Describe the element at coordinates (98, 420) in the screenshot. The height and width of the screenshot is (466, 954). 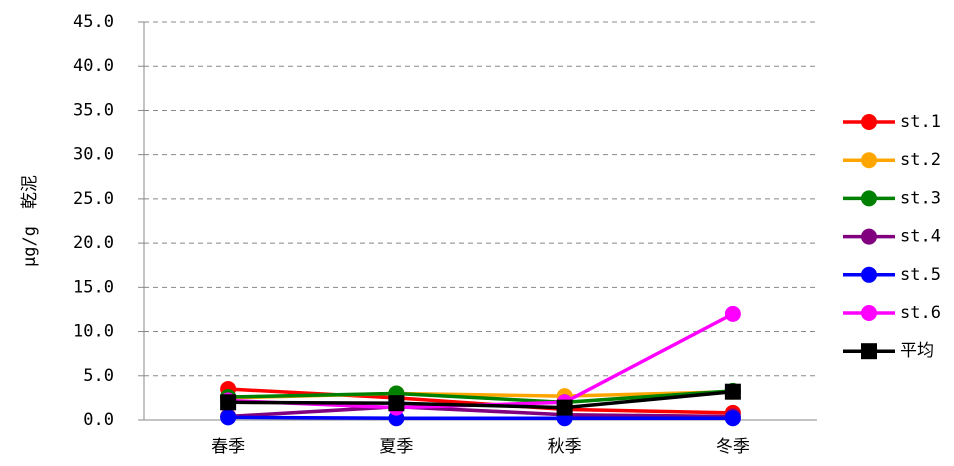
I see `y-tick-label: 0.0` at that location.